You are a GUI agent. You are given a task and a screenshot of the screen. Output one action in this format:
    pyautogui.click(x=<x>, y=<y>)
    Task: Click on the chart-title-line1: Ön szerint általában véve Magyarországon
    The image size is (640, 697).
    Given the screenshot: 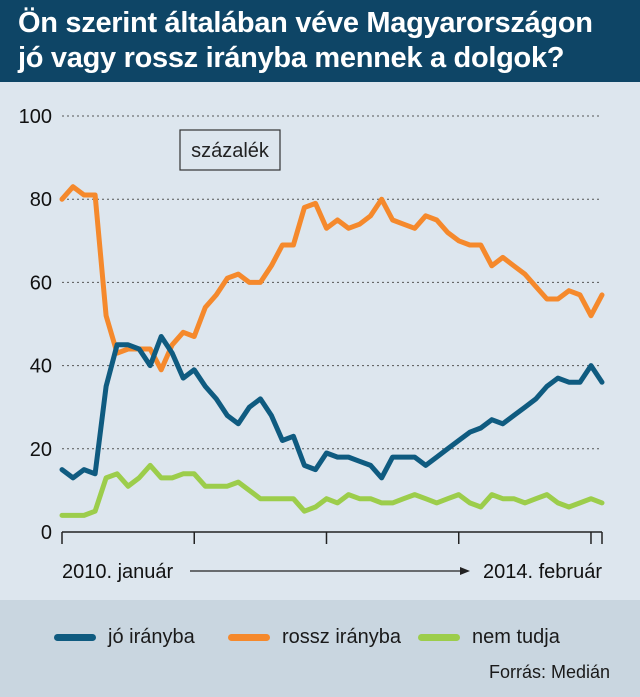 What is the action you would take?
    pyautogui.click(x=305, y=23)
    